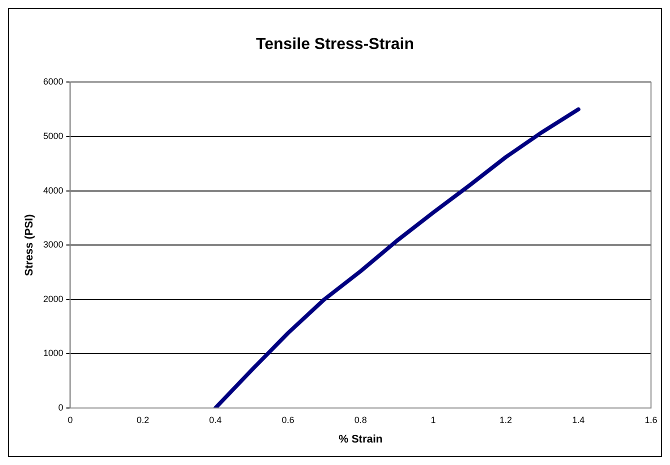 Image resolution: width=670 pixels, height=465 pixels. I want to click on y-tick-label: 6000, so click(53, 81).